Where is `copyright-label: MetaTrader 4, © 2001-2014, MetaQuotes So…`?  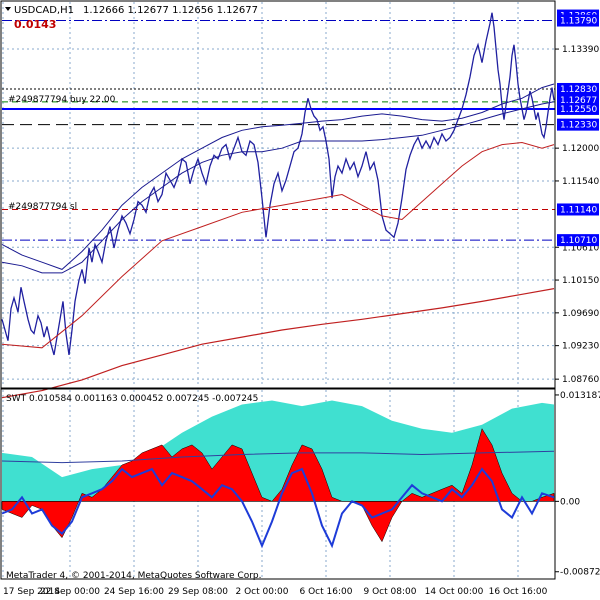 copyright-label: MetaTrader 4, © 2001-2014, MetaQuotes So… is located at coordinates (134, 576).